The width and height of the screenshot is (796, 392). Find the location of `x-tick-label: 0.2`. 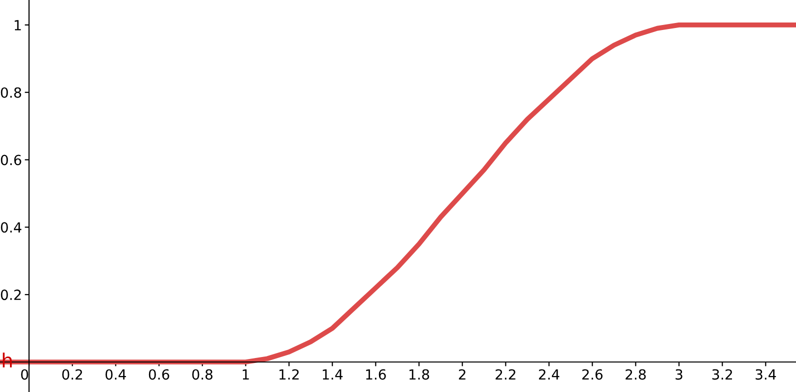

x-tick-label: 0.2 is located at coordinates (72, 374).